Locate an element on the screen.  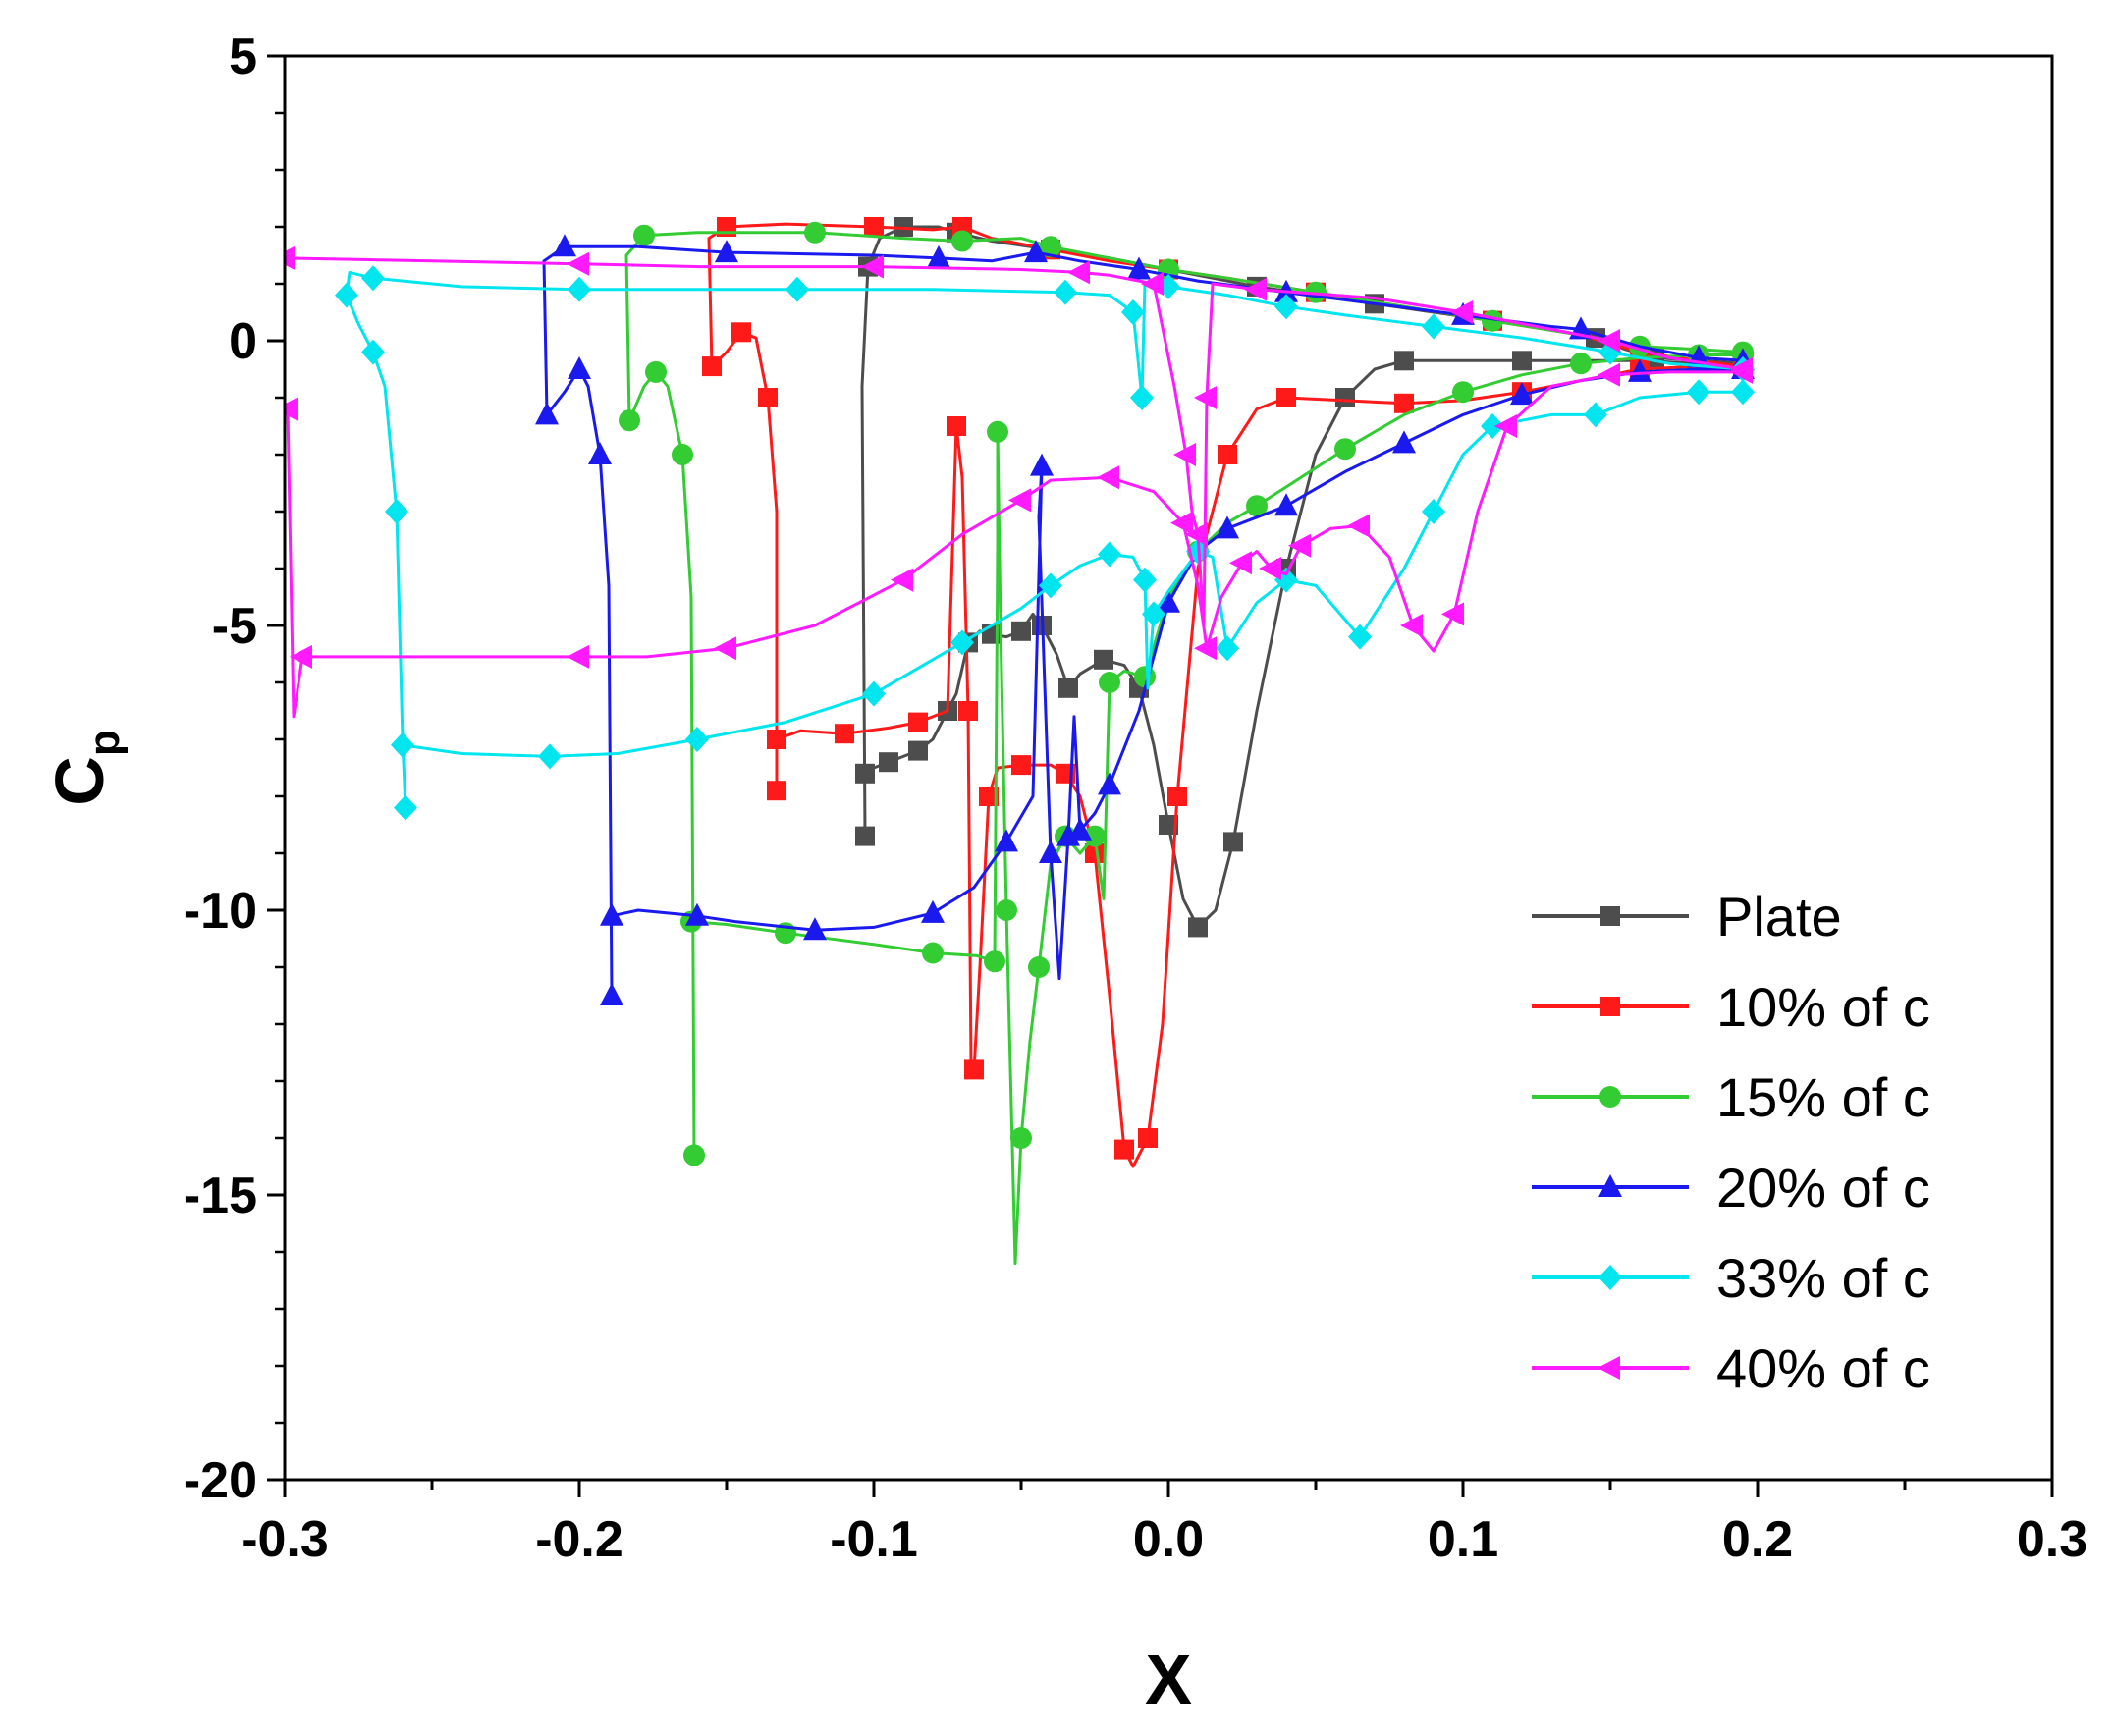
legend-label: 15% of c is located at coordinates (1823, 1097).